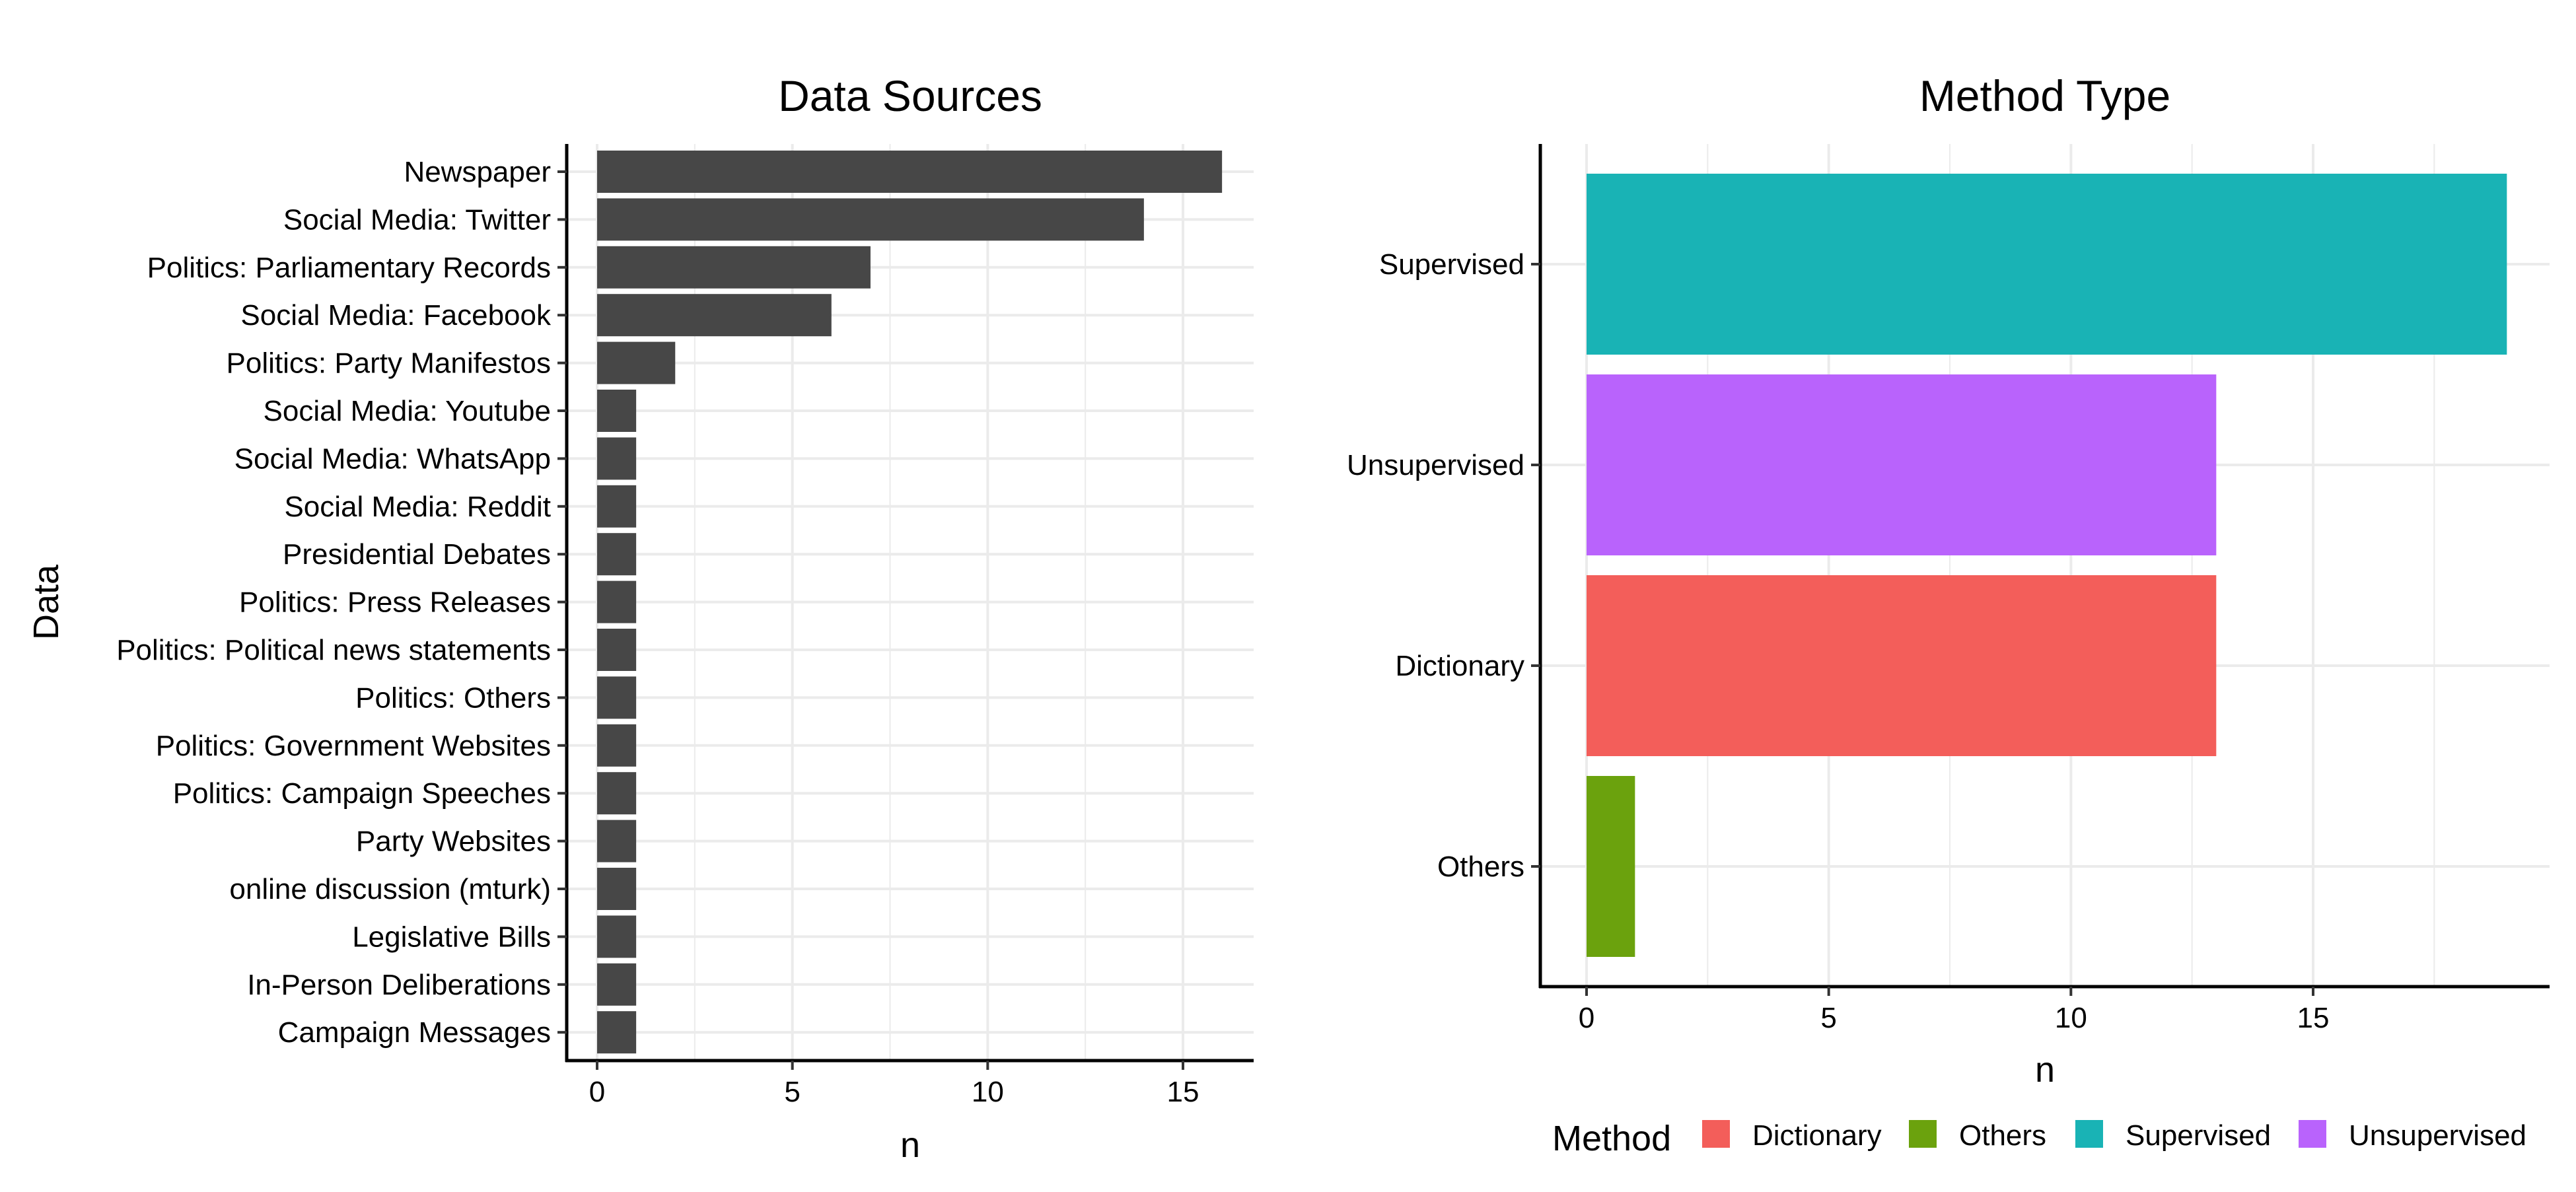 This screenshot has height=1192, width=2576. Describe the element at coordinates (1460, 666) in the screenshot. I see `y-tick-label: Dictionary` at that location.